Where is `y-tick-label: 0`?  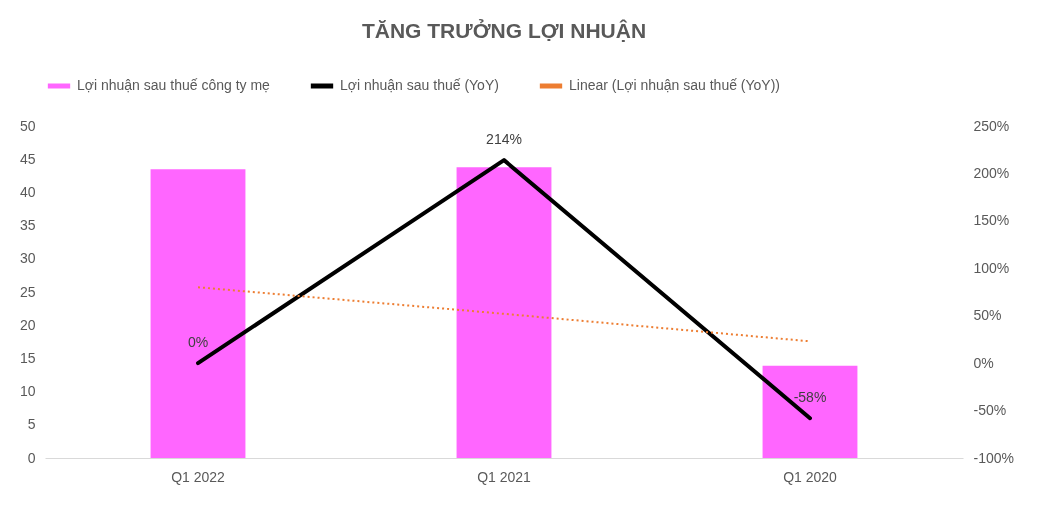 y-tick-label: 0 is located at coordinates (31, 457).